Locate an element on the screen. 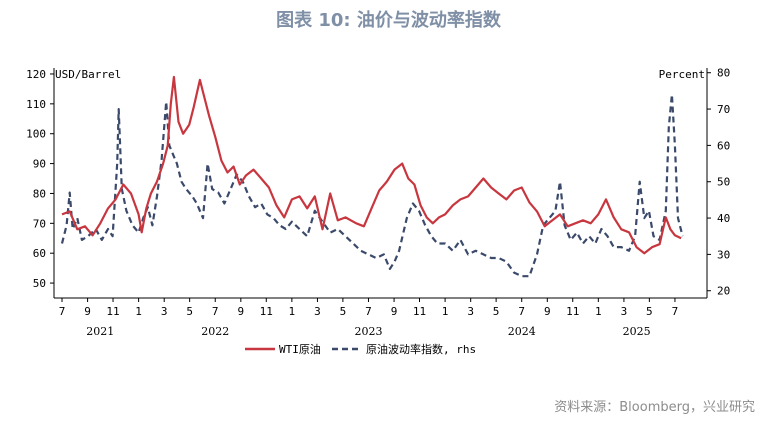 The width and height of the screenshot is (777, 422). left-tick-label: 120 is located at coordinates (36, 74).